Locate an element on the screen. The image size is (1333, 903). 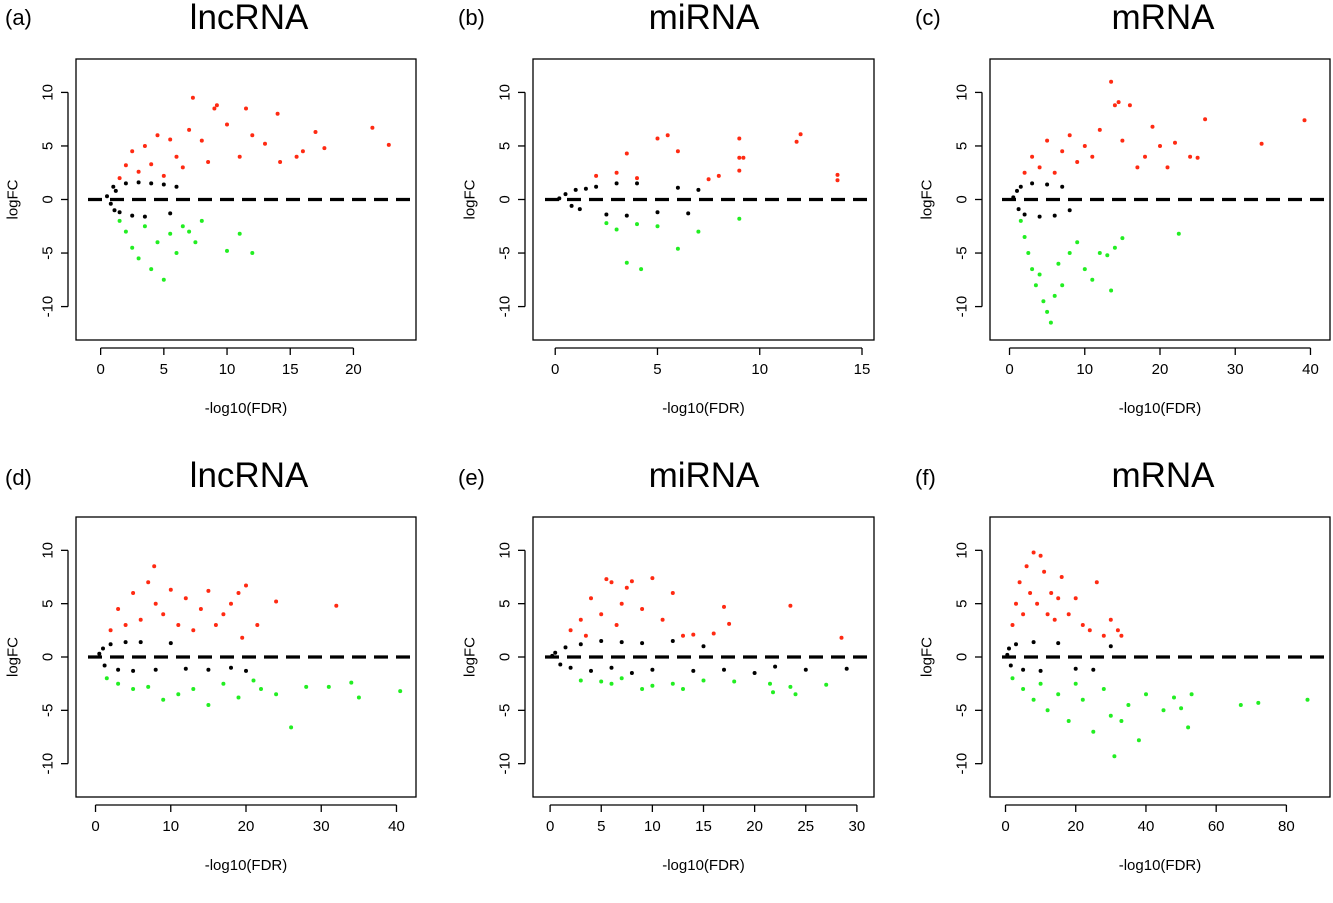
panel-letter: (e) is located at coordinates (471, 477).